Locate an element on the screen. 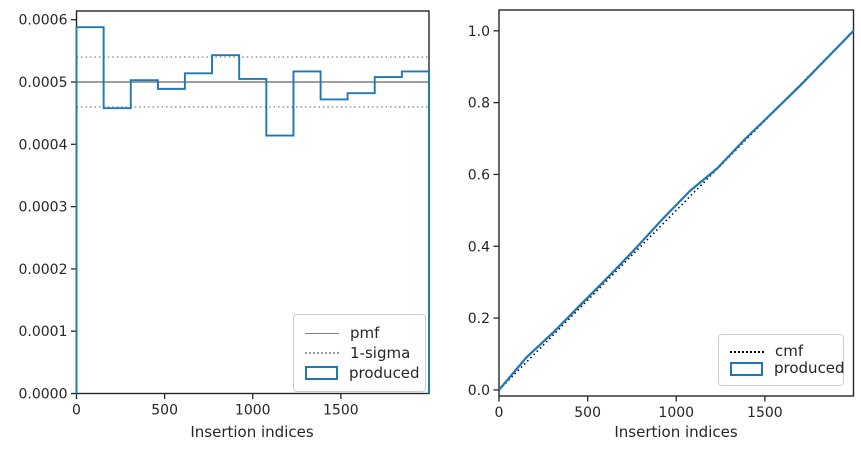  legend-item-pmf: pmf is located at coordinates (359, 333).